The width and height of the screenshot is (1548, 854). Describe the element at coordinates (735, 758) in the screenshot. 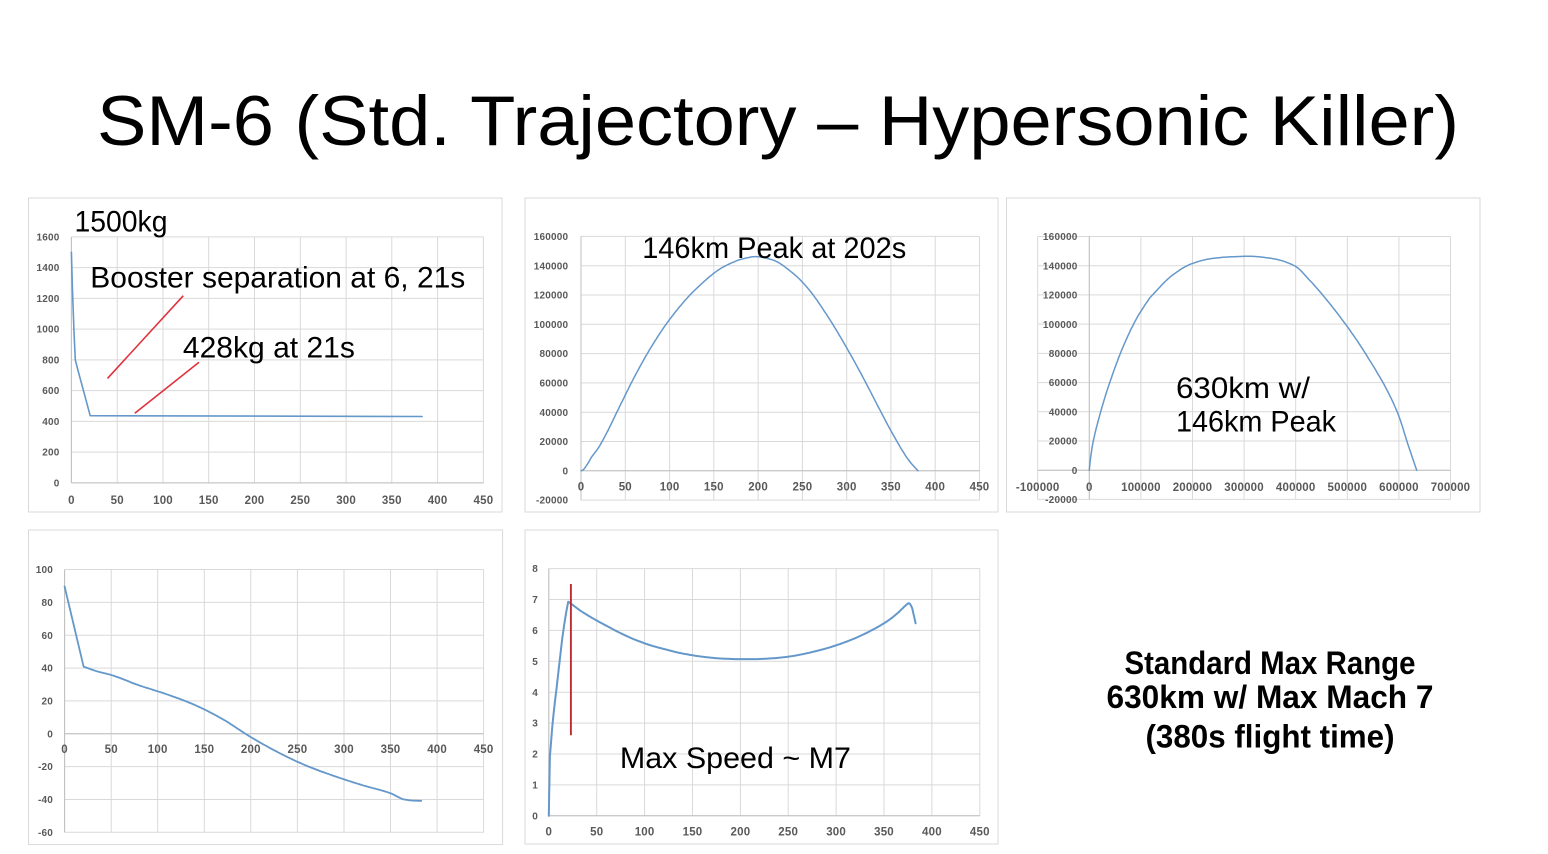

I see `svg-text: Max Speed ~ M7` at that location.